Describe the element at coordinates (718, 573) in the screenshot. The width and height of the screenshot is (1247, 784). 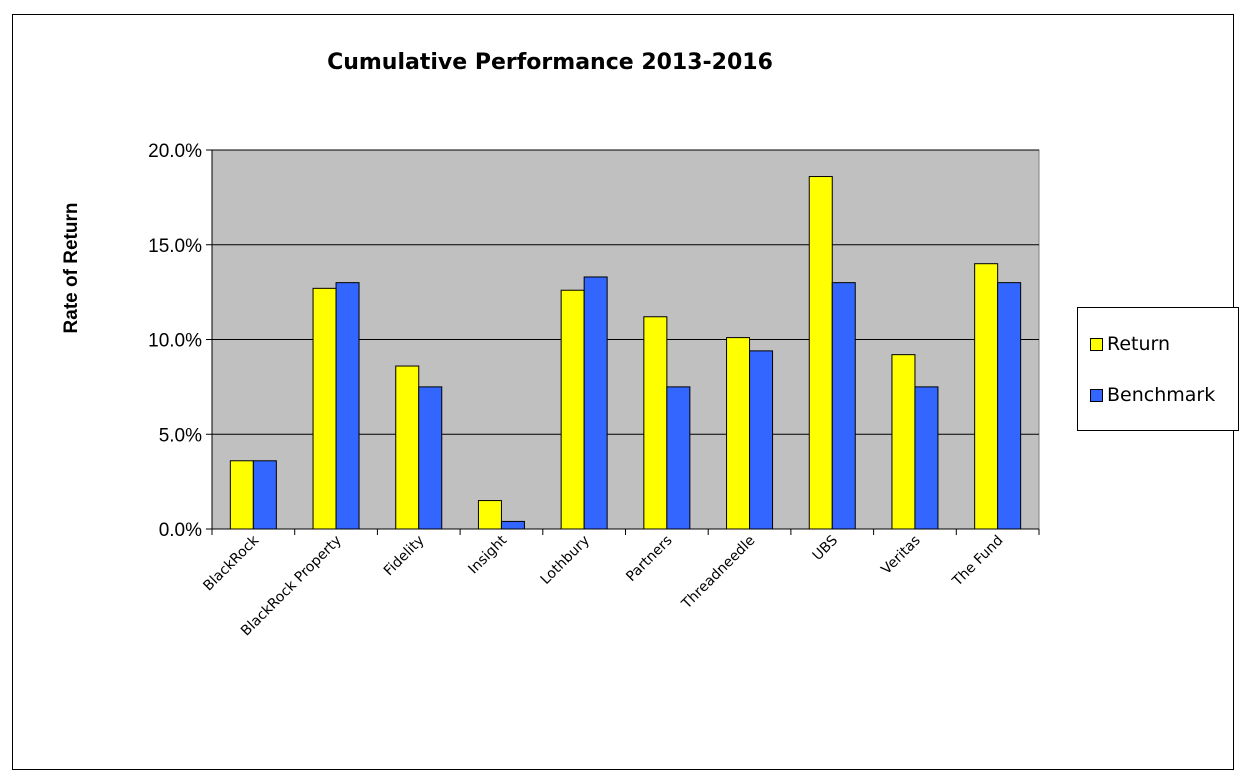
I see `x-tick-label: Threadneedle` at that location.